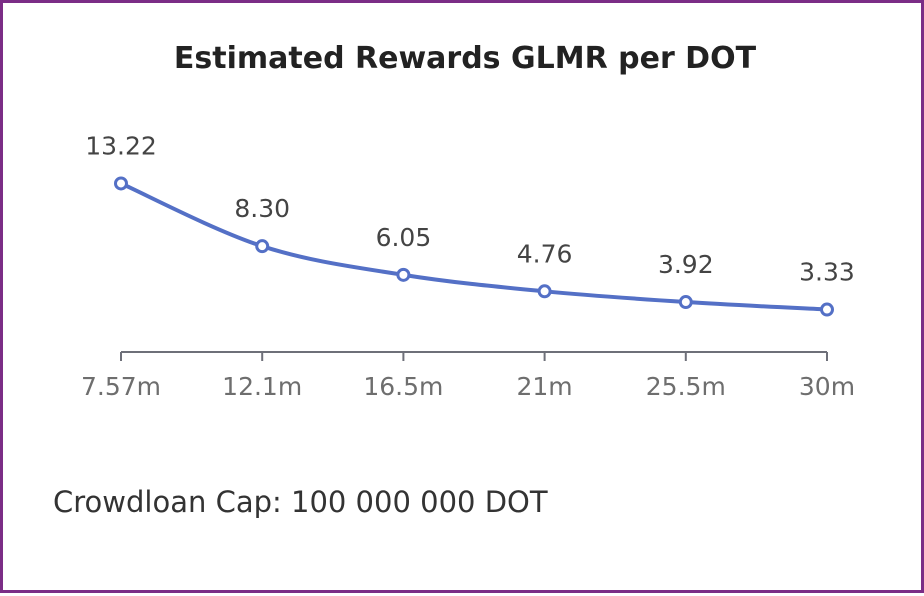 The height and width of the screenshot is (596, 924). Describe the element at coordinates (686, 264) in the screenshot. I see `data-label: 3.92` at that location.